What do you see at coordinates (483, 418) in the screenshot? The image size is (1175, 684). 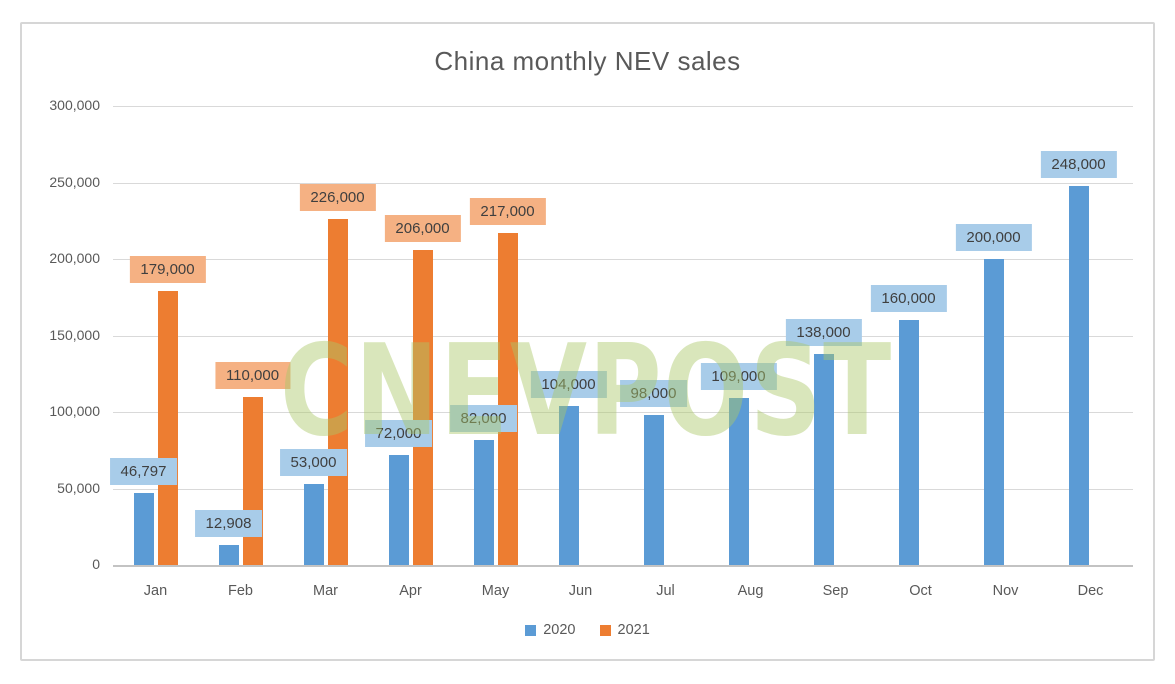 I see `bar-label-2020-may: 82,000` at bounding box center [483, 418].